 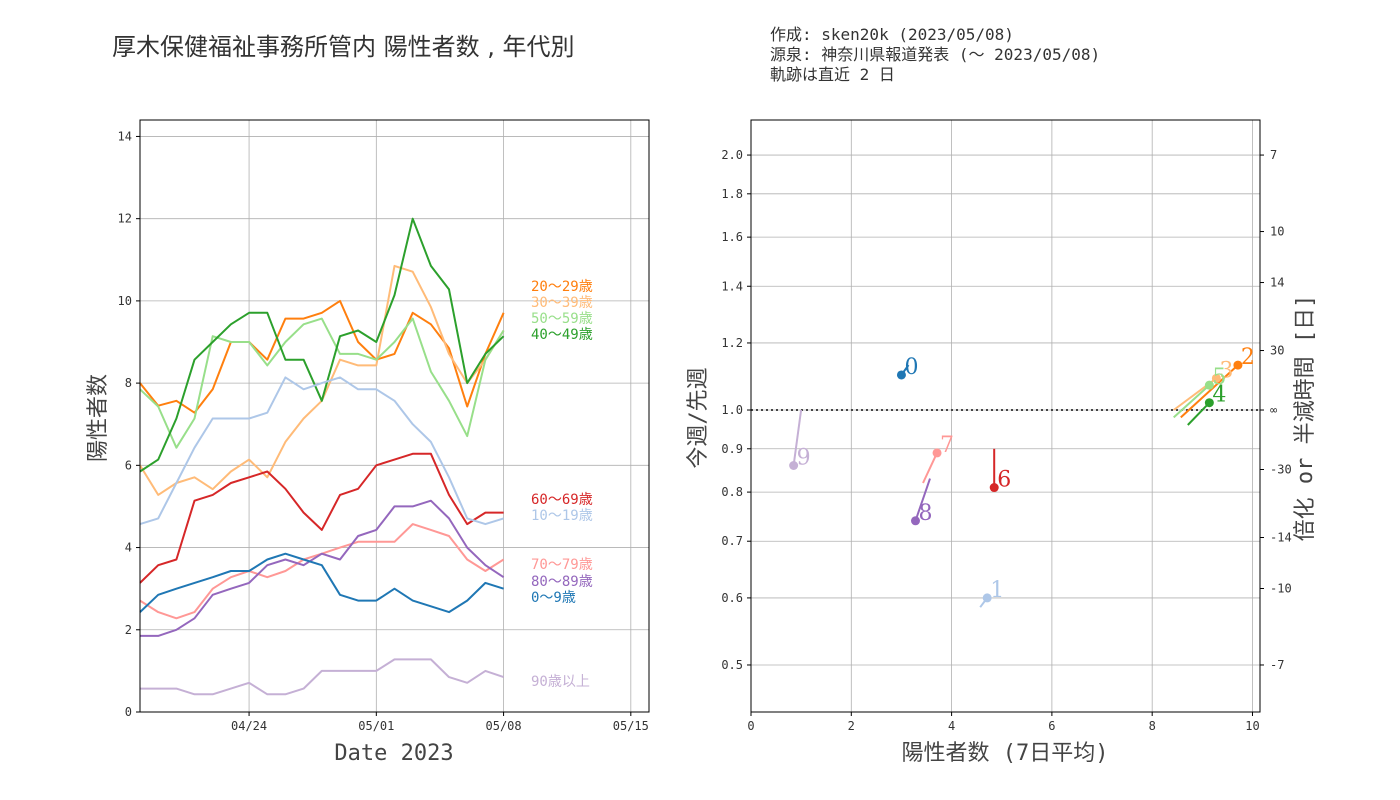 What do you see at coordinates (1226, 370) in the screenshot?
I see `point-label: 3` at bounding box center [1226, 370].